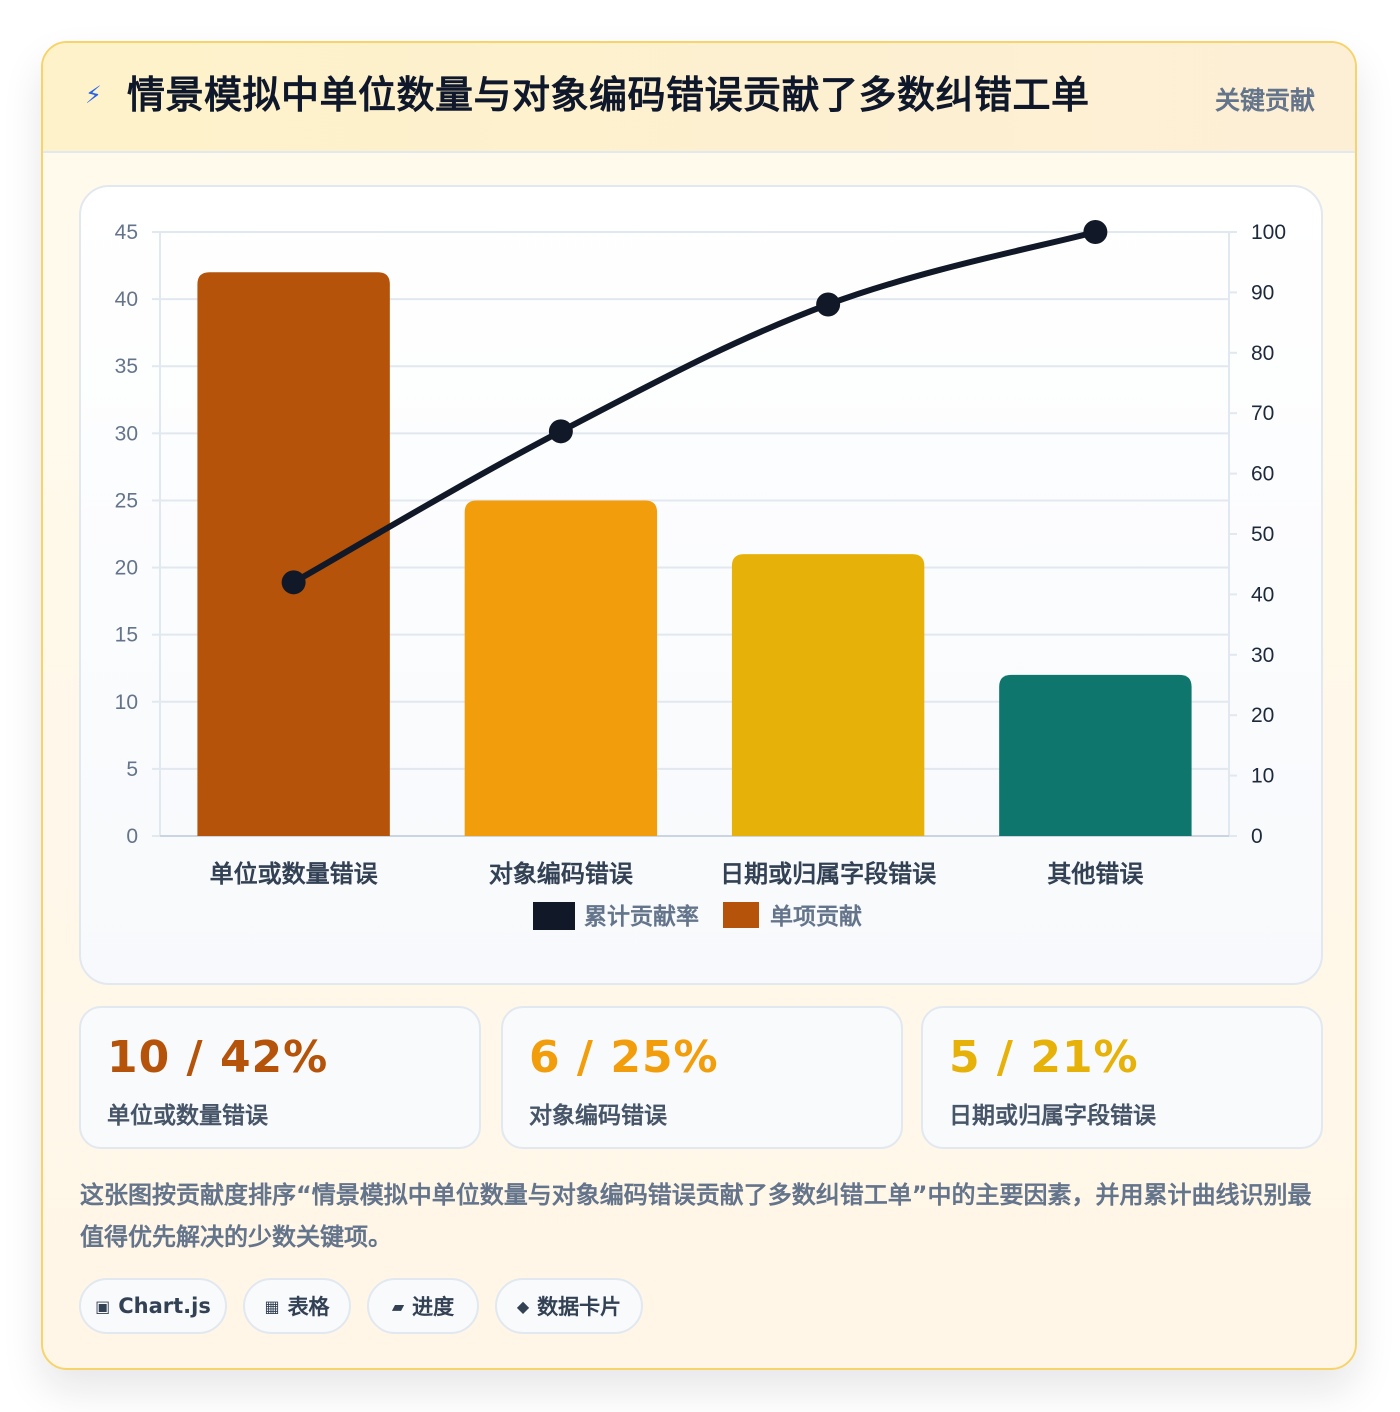 The height and width of the screenshot is (1412, 1400). I want to click on y-right-tick-label: 60, so click(1262, 474).